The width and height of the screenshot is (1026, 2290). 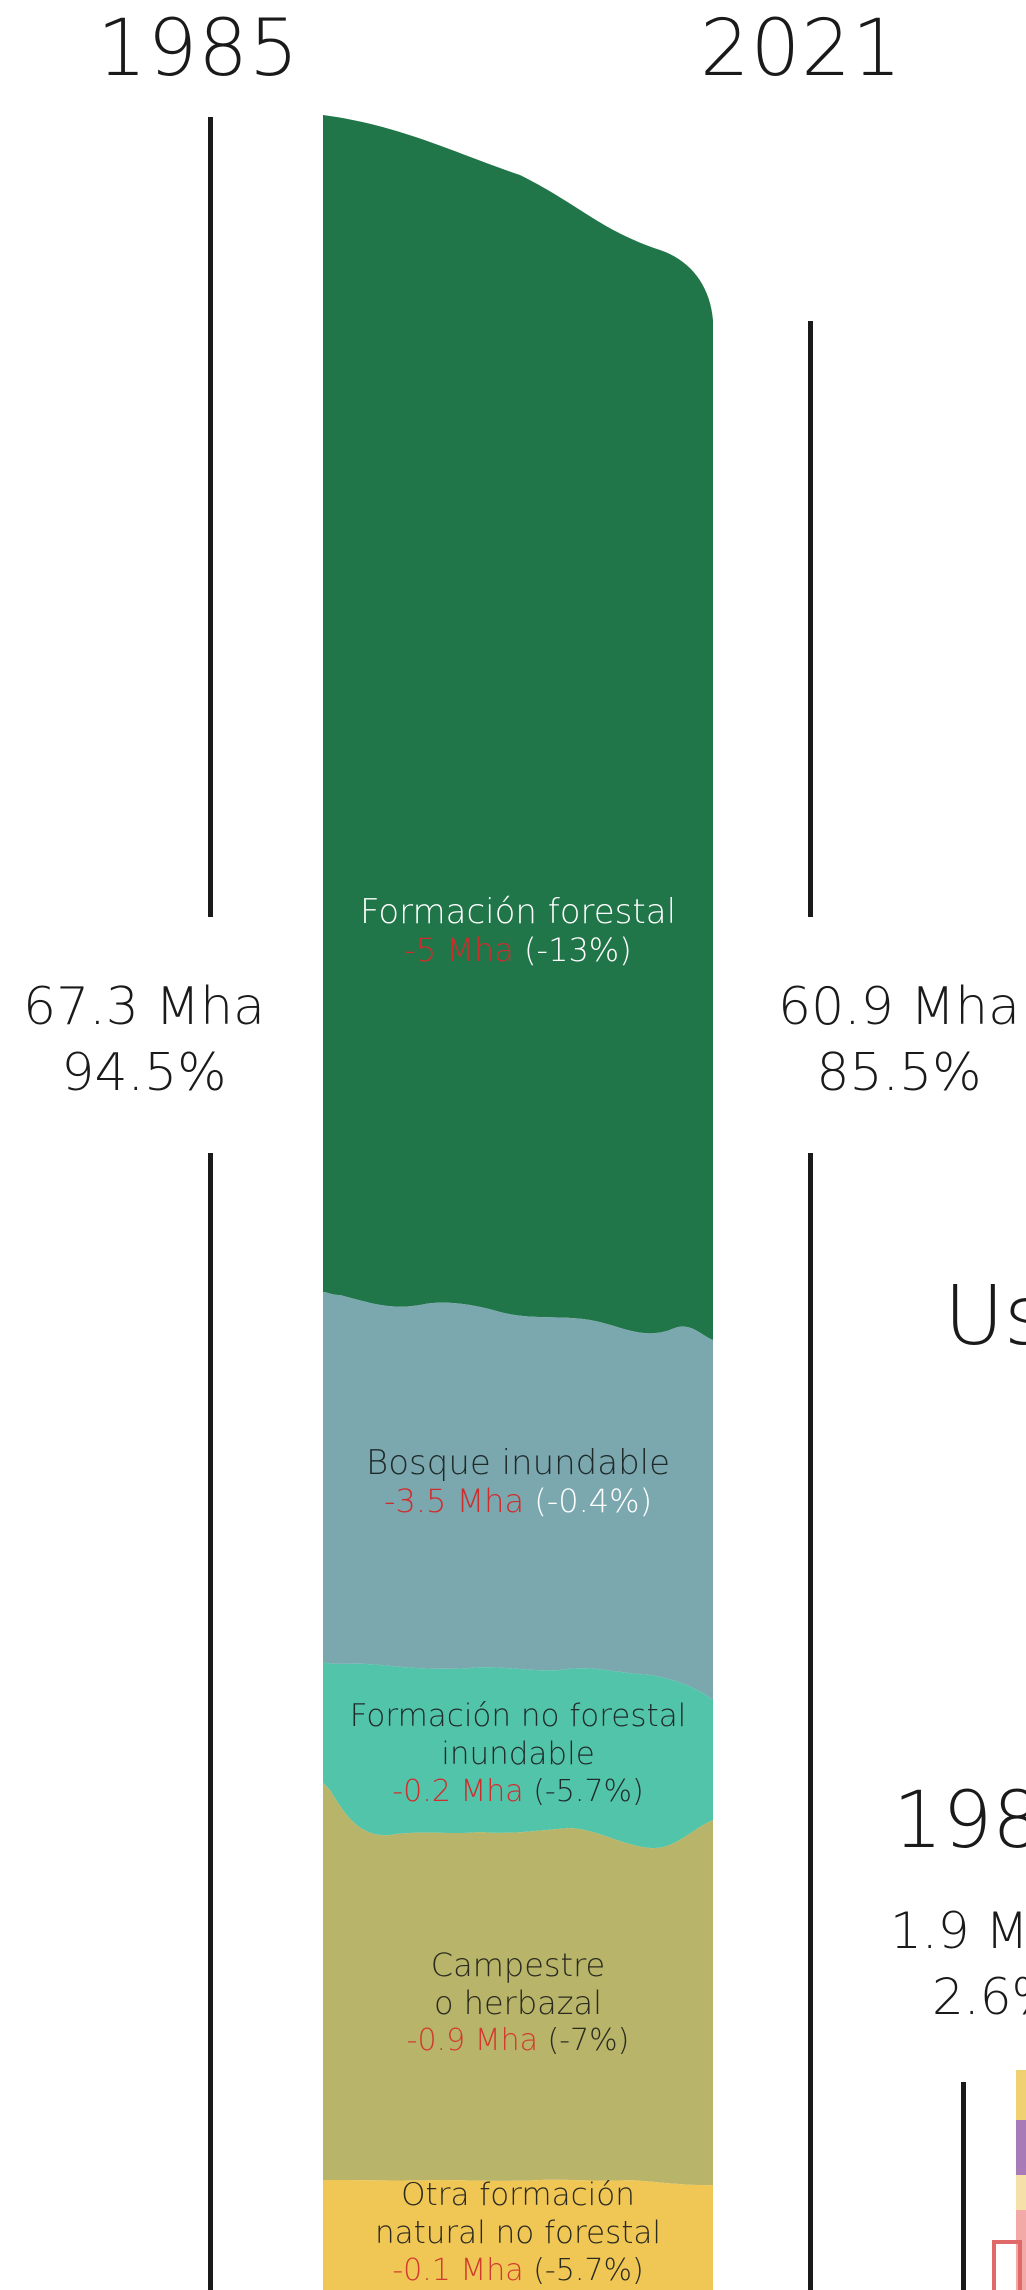 What do you see at coordinates (518, 2195) in the screenshot?
I see `label-otra-line1: Otra formación` at bounding box center [518, 2195].